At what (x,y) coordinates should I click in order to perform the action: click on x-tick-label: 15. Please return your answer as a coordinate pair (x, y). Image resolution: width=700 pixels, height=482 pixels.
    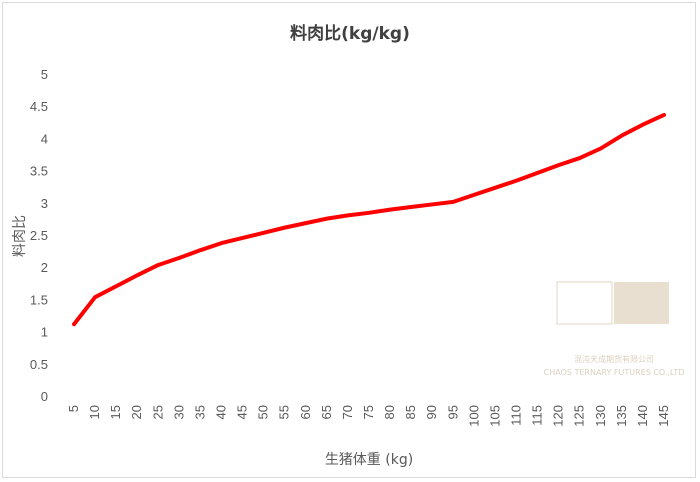
    Looking at the image, I should click on (115, 412).